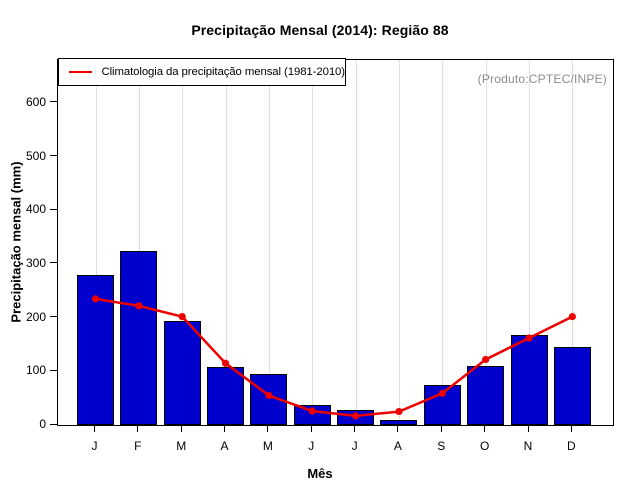 Image resolution: width=640 pixels, height=500 pixels. I want to click on x-tick-label-12: D, so click(571, 446).